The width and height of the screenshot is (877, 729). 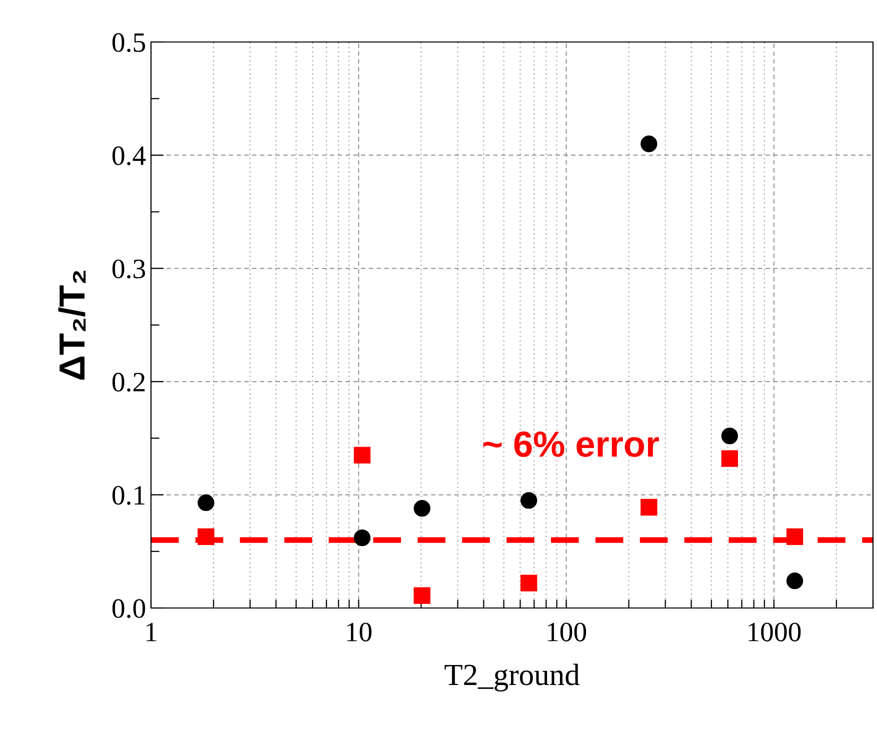 I want to click on y-tick-label: 0.4, so click(x=129, y=156).